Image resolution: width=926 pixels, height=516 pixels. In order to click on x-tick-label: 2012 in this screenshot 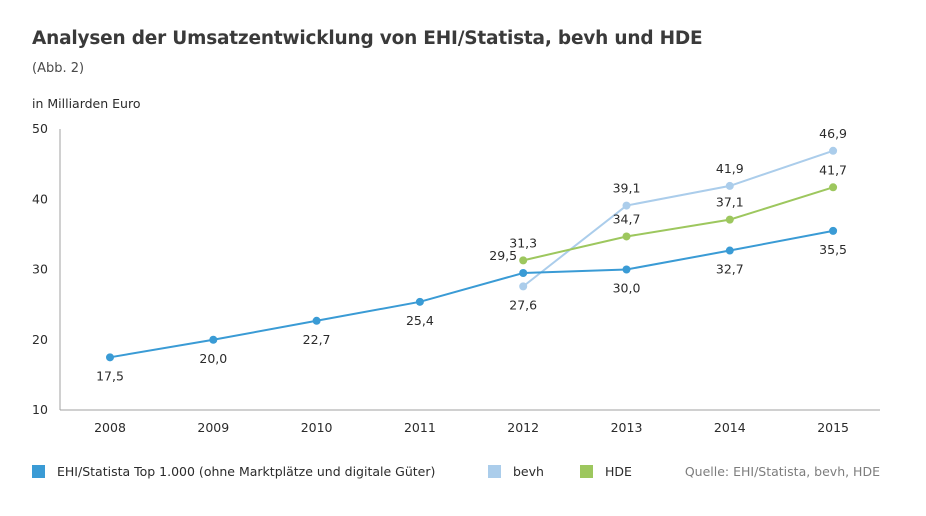, I will do `click(523, 427)`.